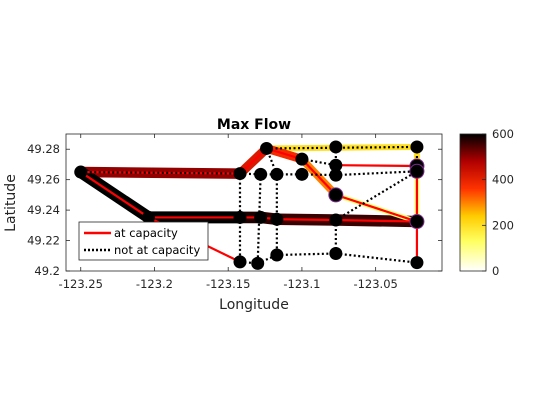 Image resolution: width=560 pixels, height=420 pixels. Describe the element at coordinates (154, 284) in the screenshot. I see `x-tick-label: -123.2` at that location.